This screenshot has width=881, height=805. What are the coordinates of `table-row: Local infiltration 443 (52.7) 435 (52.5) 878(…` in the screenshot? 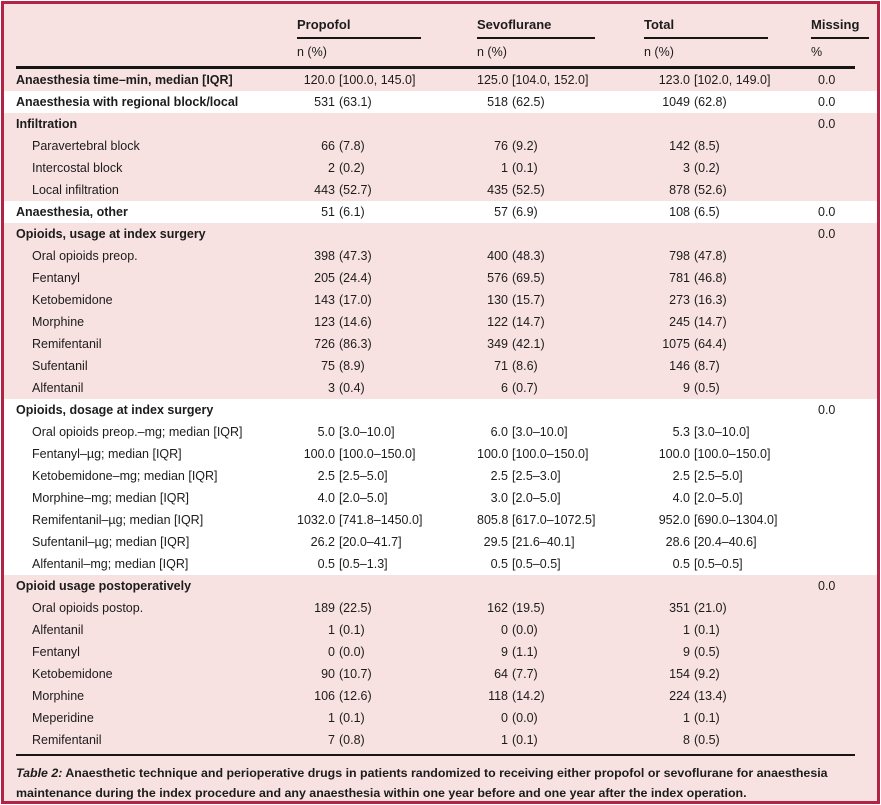 It's located at (440, 190).